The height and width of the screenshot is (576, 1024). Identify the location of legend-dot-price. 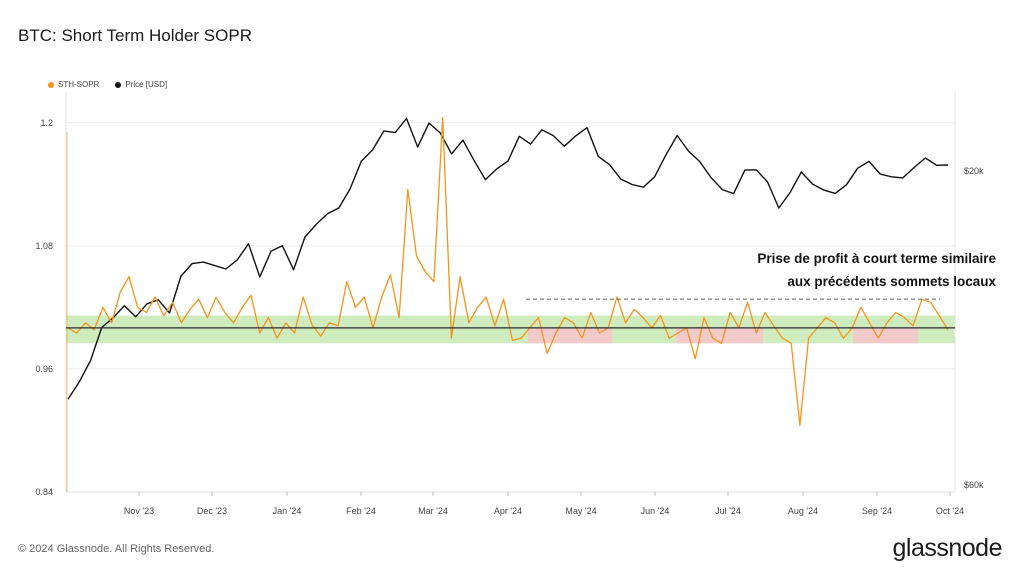
(118, 84).